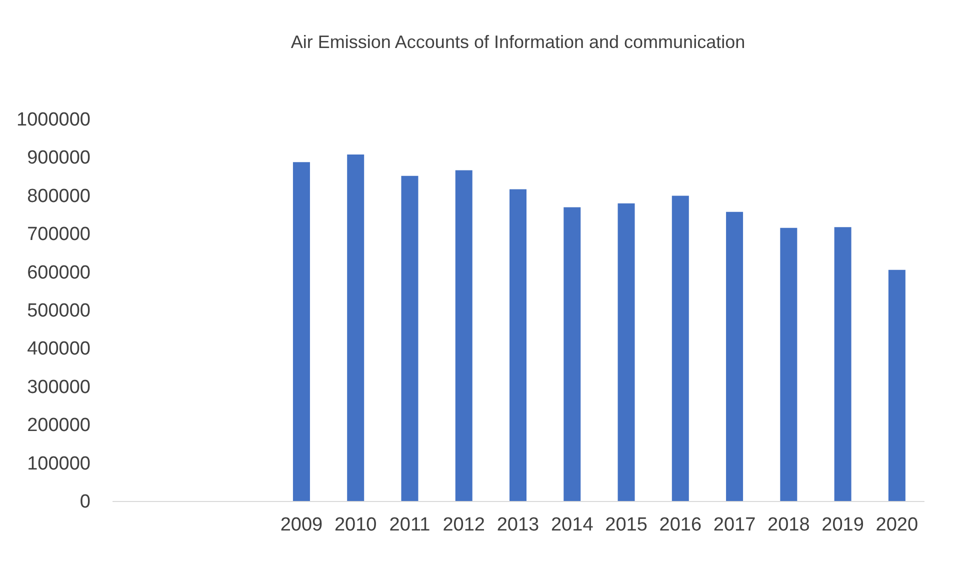  Describe the element at coordinates (53, 120) in the screenshot. I see `y-tick-label: 1000000` at that location.